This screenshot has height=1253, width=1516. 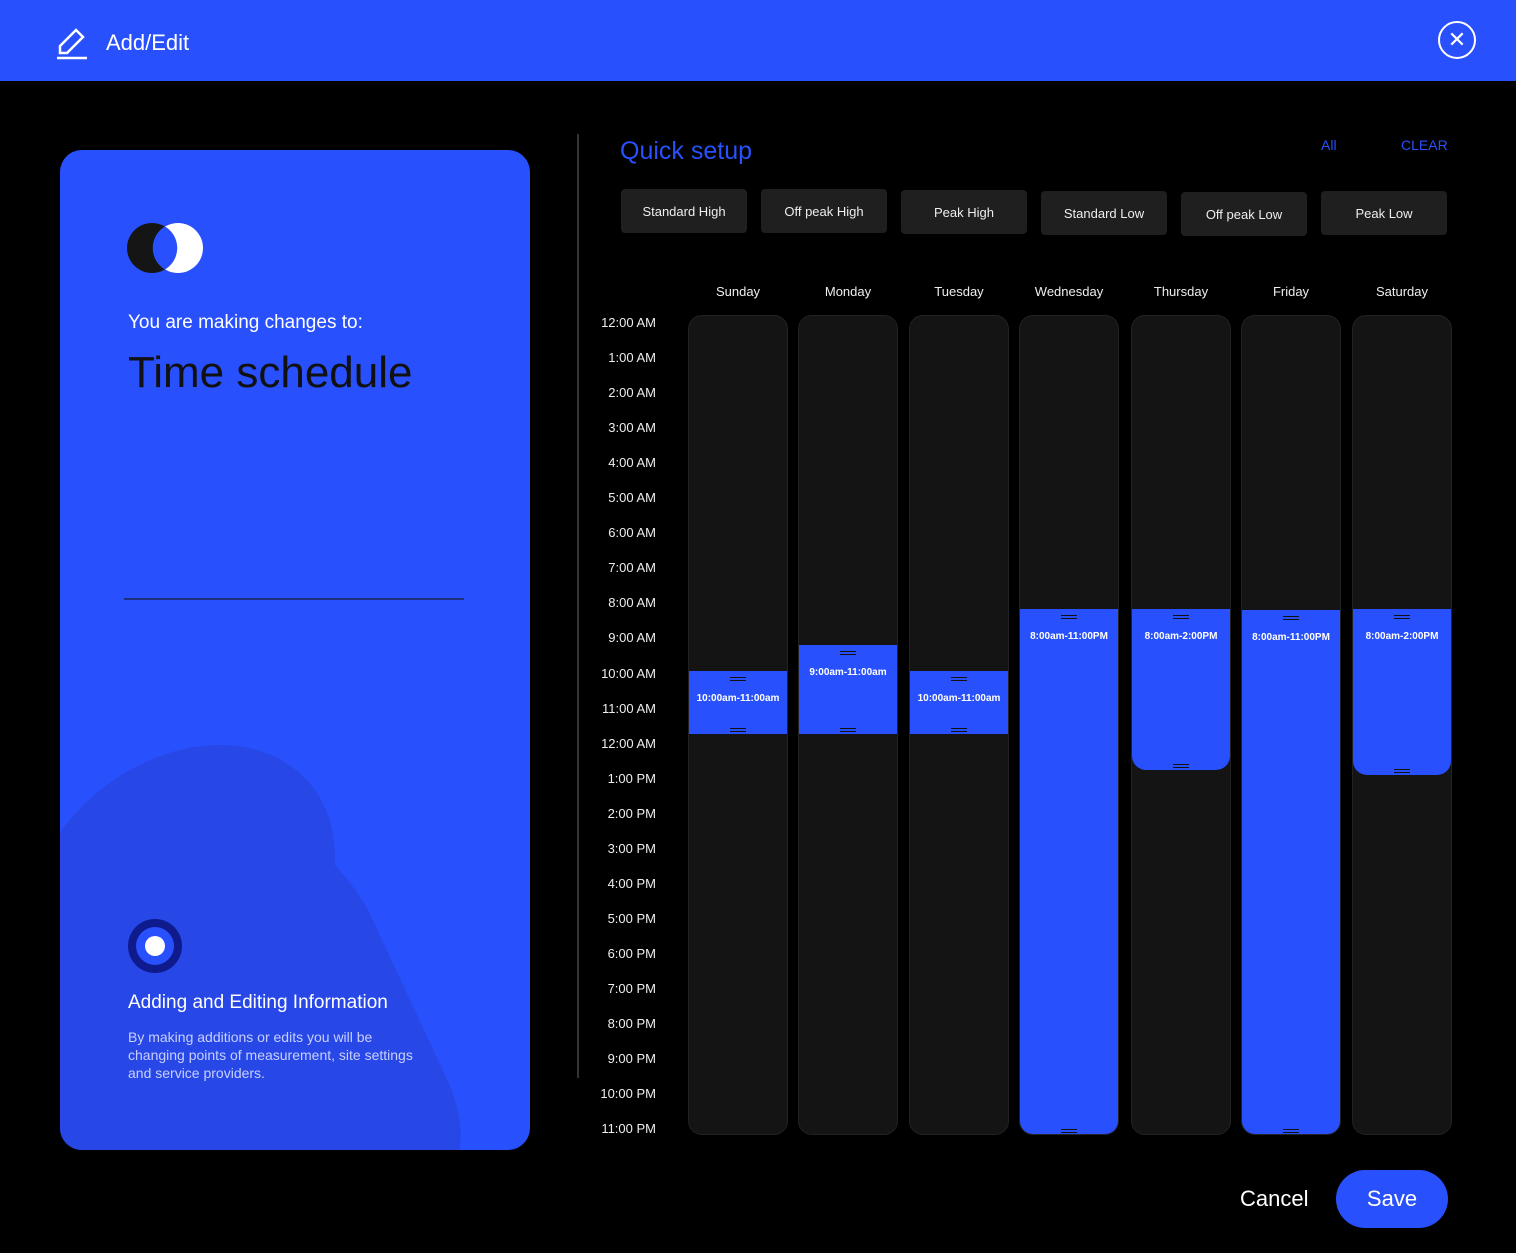 I want to click on quick-setup-title: Quick setup, so click(x=686, y=151).